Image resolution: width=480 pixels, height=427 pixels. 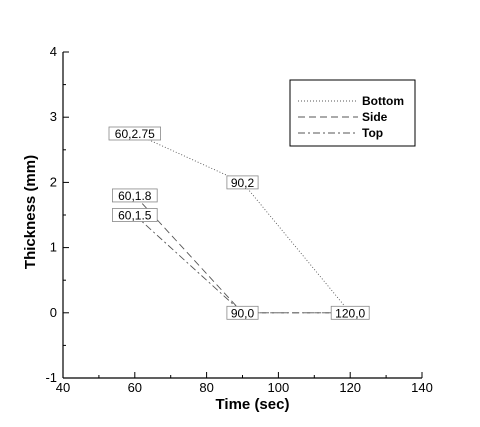 What do you see at coordinates (372, 133) in the screenshot?
I see `legend-label-top: Top` at bounding box center [372, 133].